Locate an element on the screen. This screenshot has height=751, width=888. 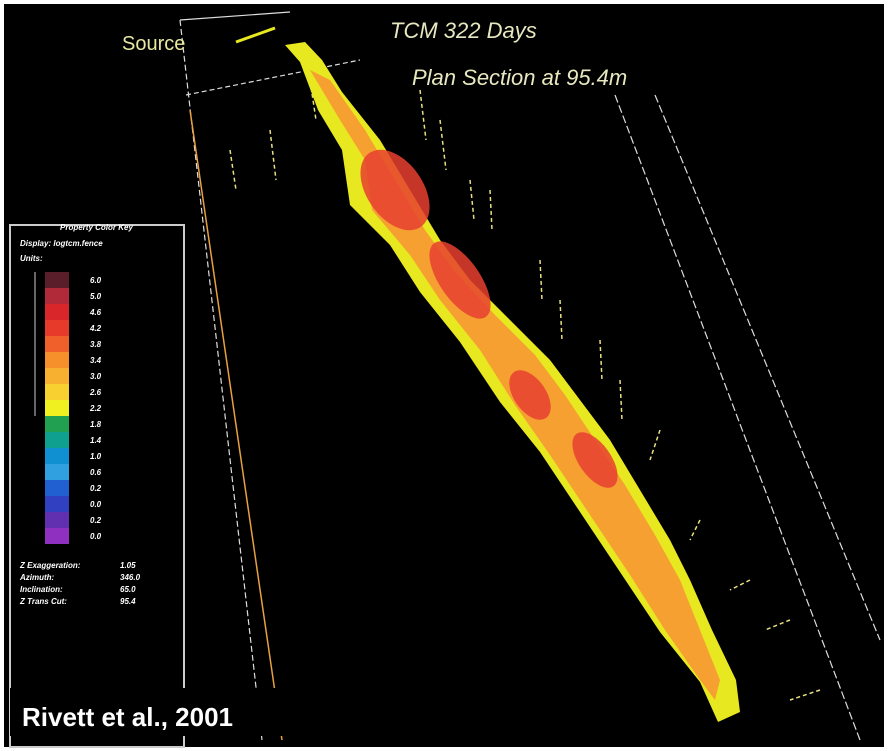
plume-hotspots is located at coordinates (489, 318).